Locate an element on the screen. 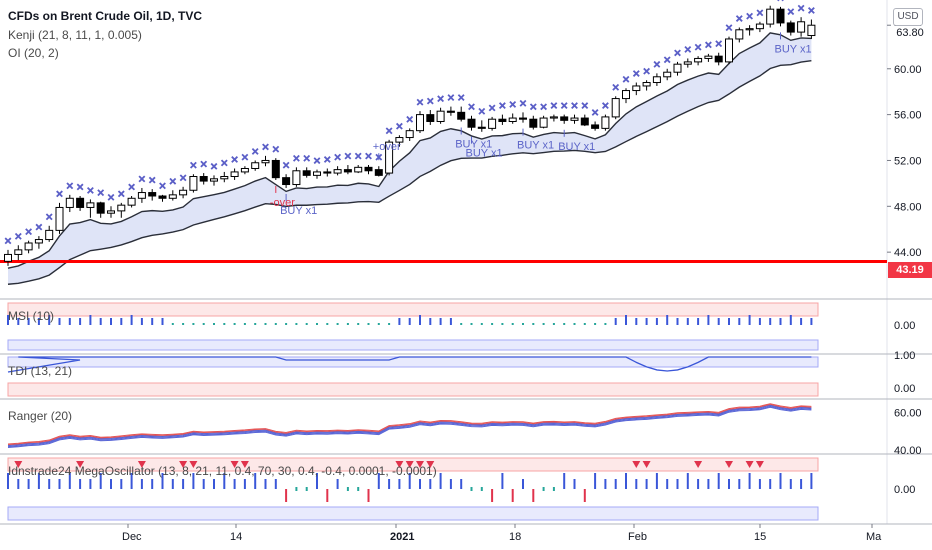 Image resolution: width=932 pixels, height=550 pixels. price-tick-label: 56.00 is located at coordinates (908, 116).